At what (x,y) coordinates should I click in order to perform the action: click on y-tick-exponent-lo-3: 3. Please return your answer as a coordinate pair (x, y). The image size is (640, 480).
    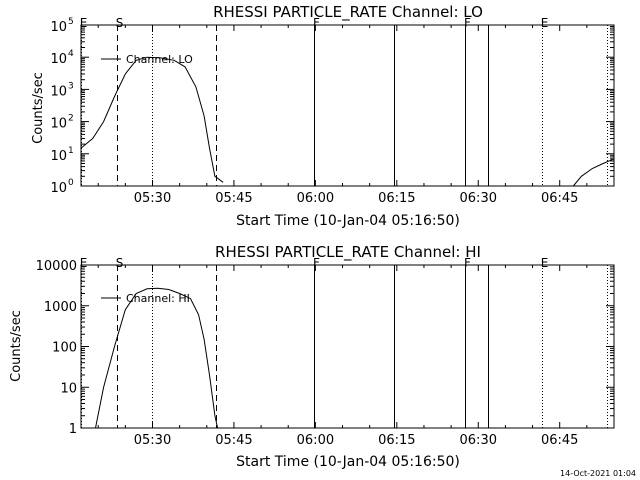
    Looking at the image, I should click on (71, 86).